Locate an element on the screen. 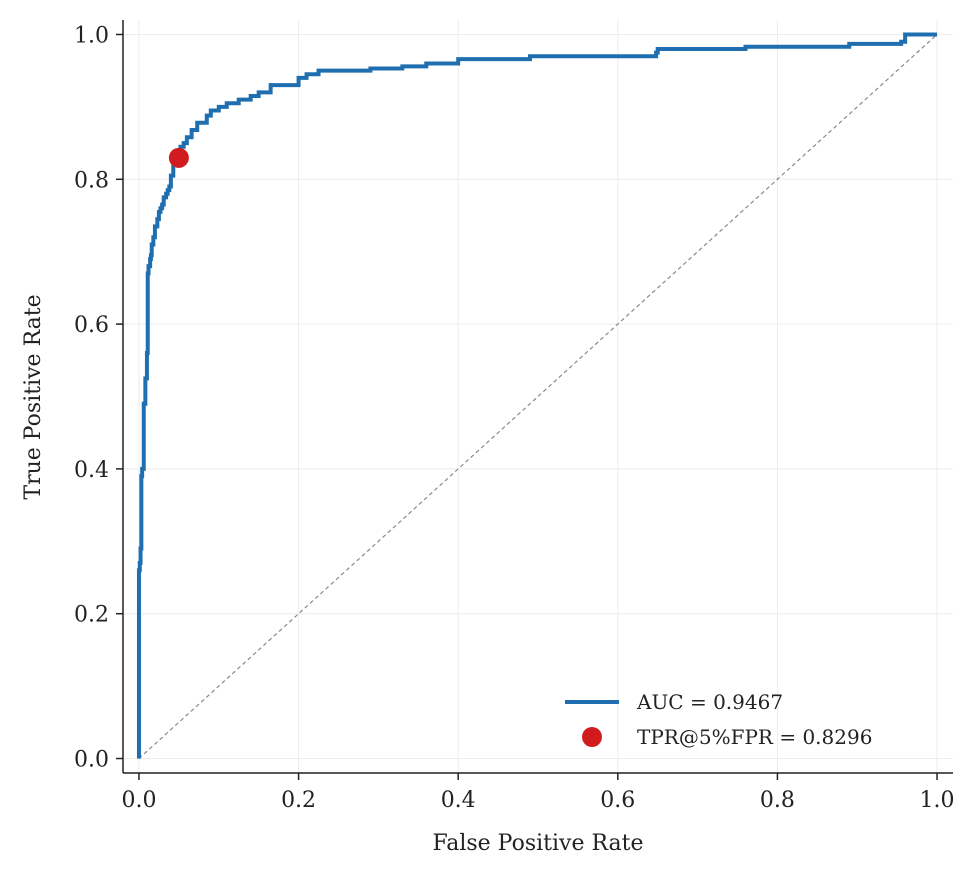  x-tick-label: 0.2 is located at coordinates (298, 800).